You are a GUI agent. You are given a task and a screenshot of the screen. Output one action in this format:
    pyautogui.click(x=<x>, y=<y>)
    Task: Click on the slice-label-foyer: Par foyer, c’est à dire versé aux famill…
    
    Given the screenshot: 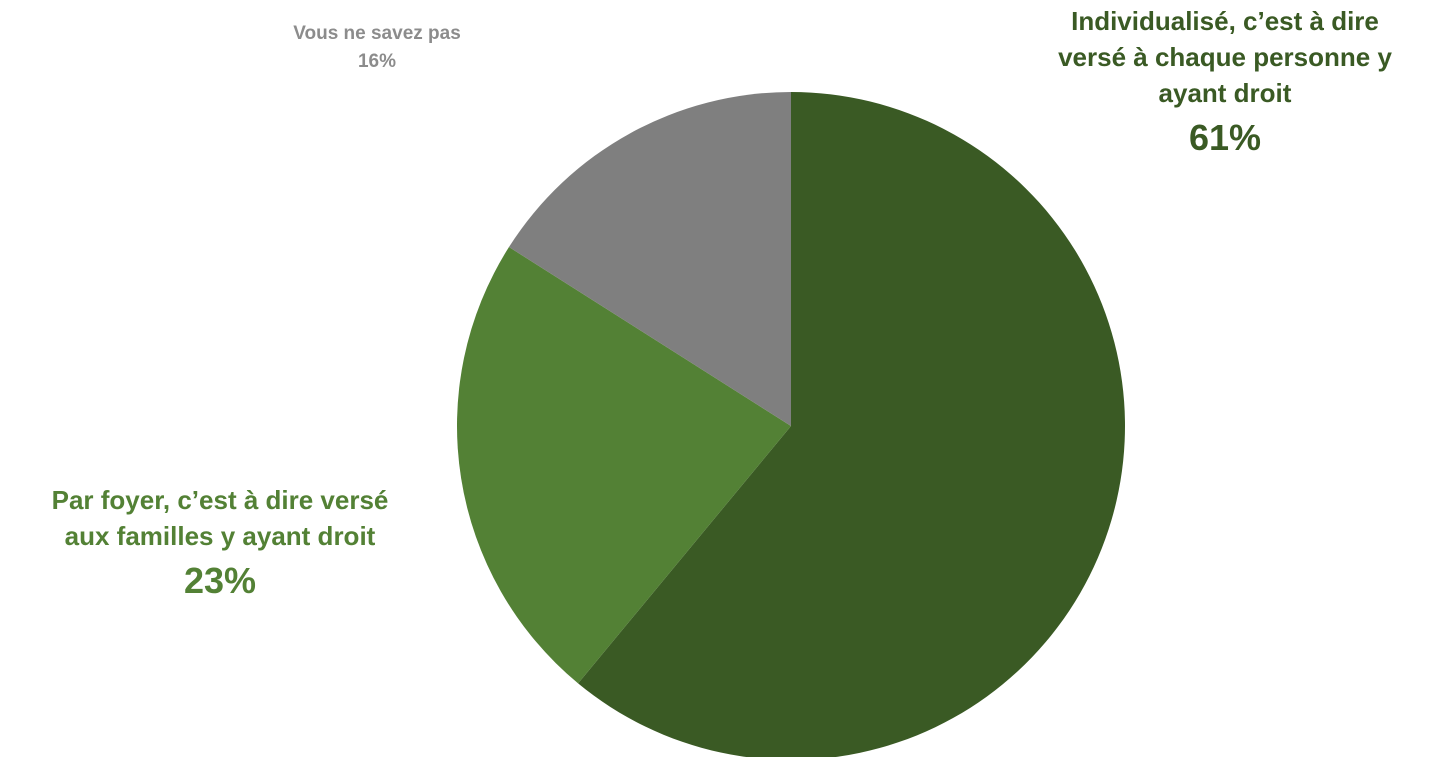 What is the action you would take?
    pyautogui.click(x=220, y=542)
    